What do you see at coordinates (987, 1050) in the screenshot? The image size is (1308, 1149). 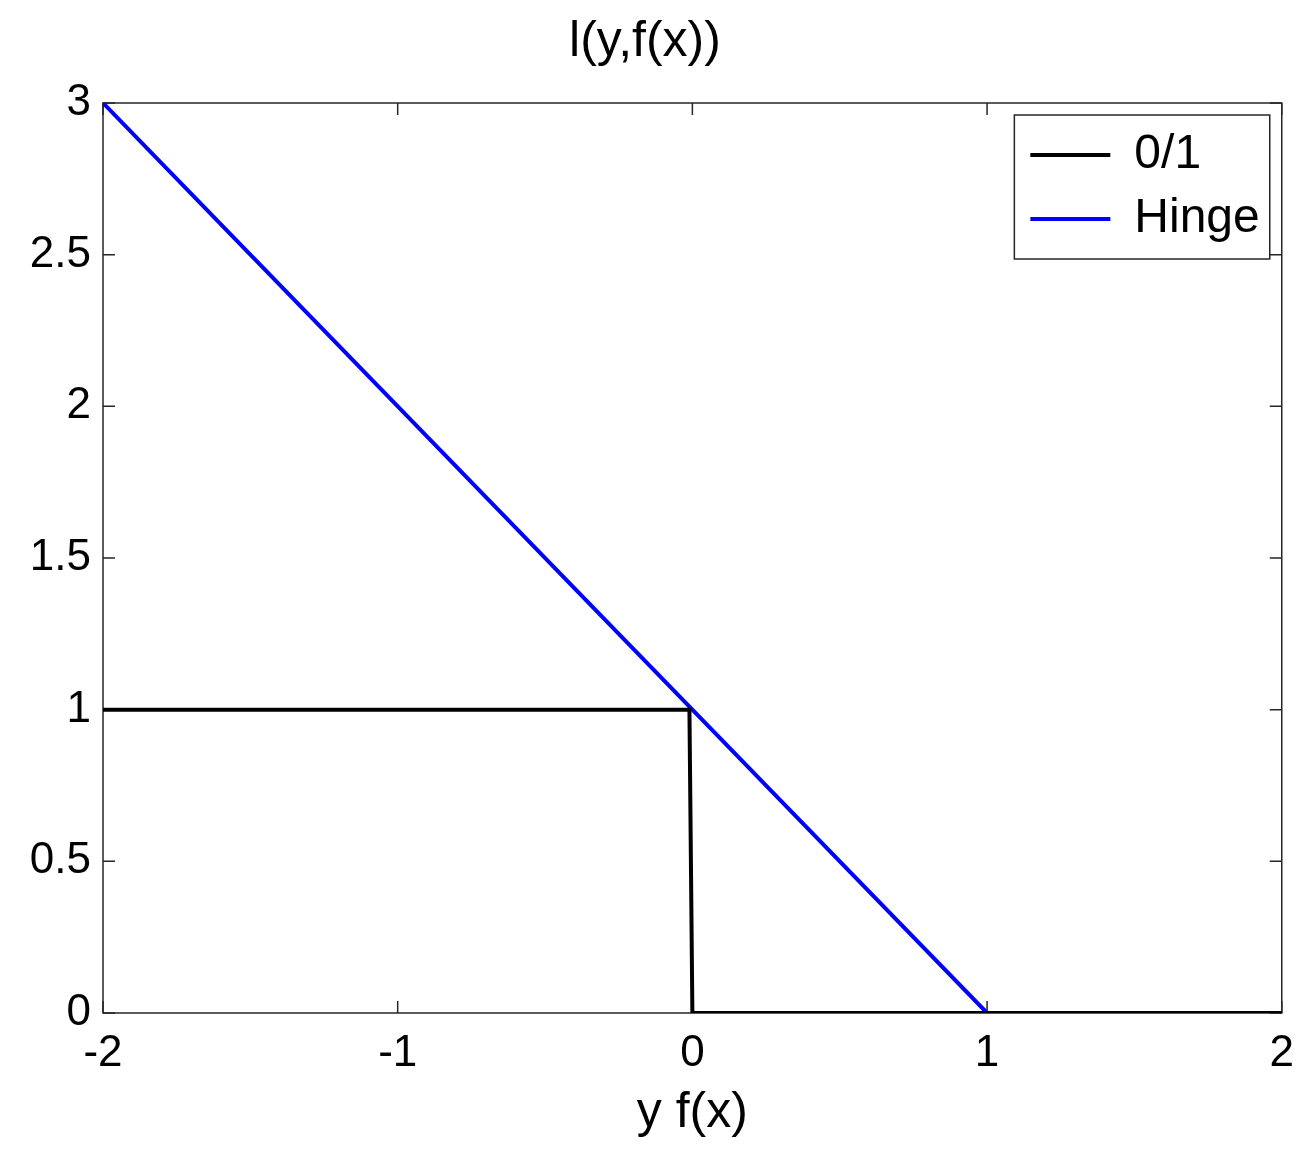 I see `x-tick-label: 1` at bounding box center [987, 1050].